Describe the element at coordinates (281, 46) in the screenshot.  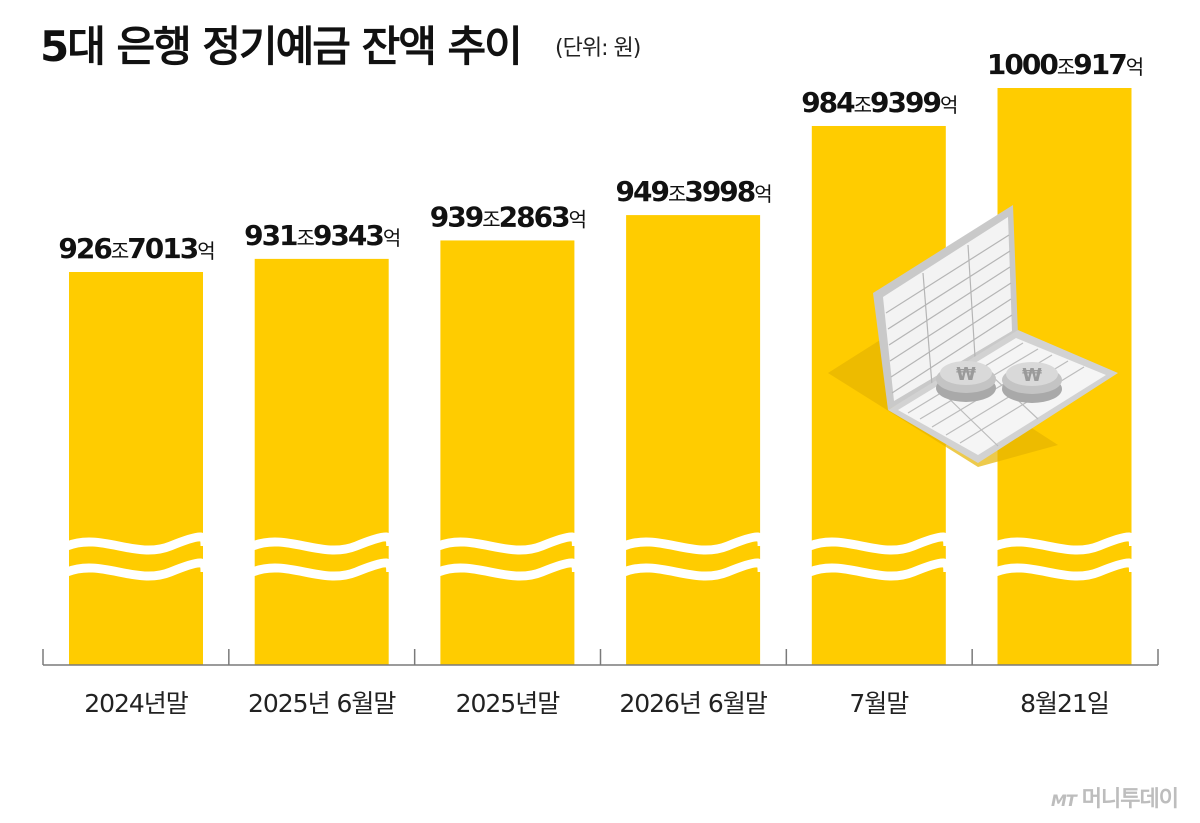
I see `chart-title: 5대 은행 정기예금 잔액 추이` at that location.